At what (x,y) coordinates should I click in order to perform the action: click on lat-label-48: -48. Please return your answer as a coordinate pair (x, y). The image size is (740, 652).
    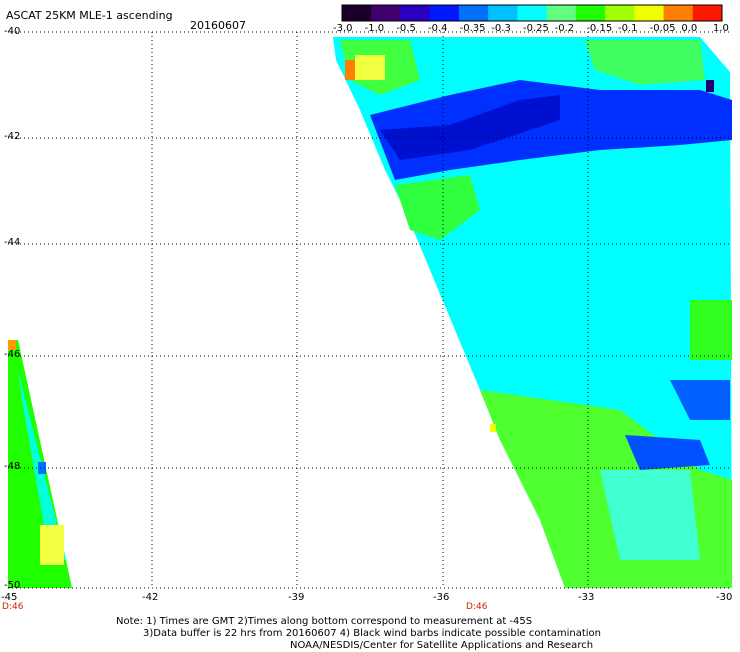
    Looking at the image, I should click on (12, 466).